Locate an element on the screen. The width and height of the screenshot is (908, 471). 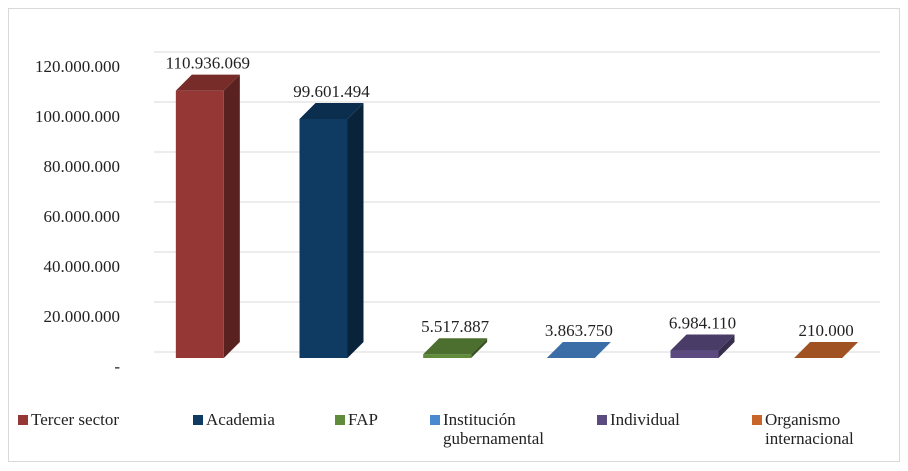
legend-label: Institución gubernamental is located at coordinates (494, 429).